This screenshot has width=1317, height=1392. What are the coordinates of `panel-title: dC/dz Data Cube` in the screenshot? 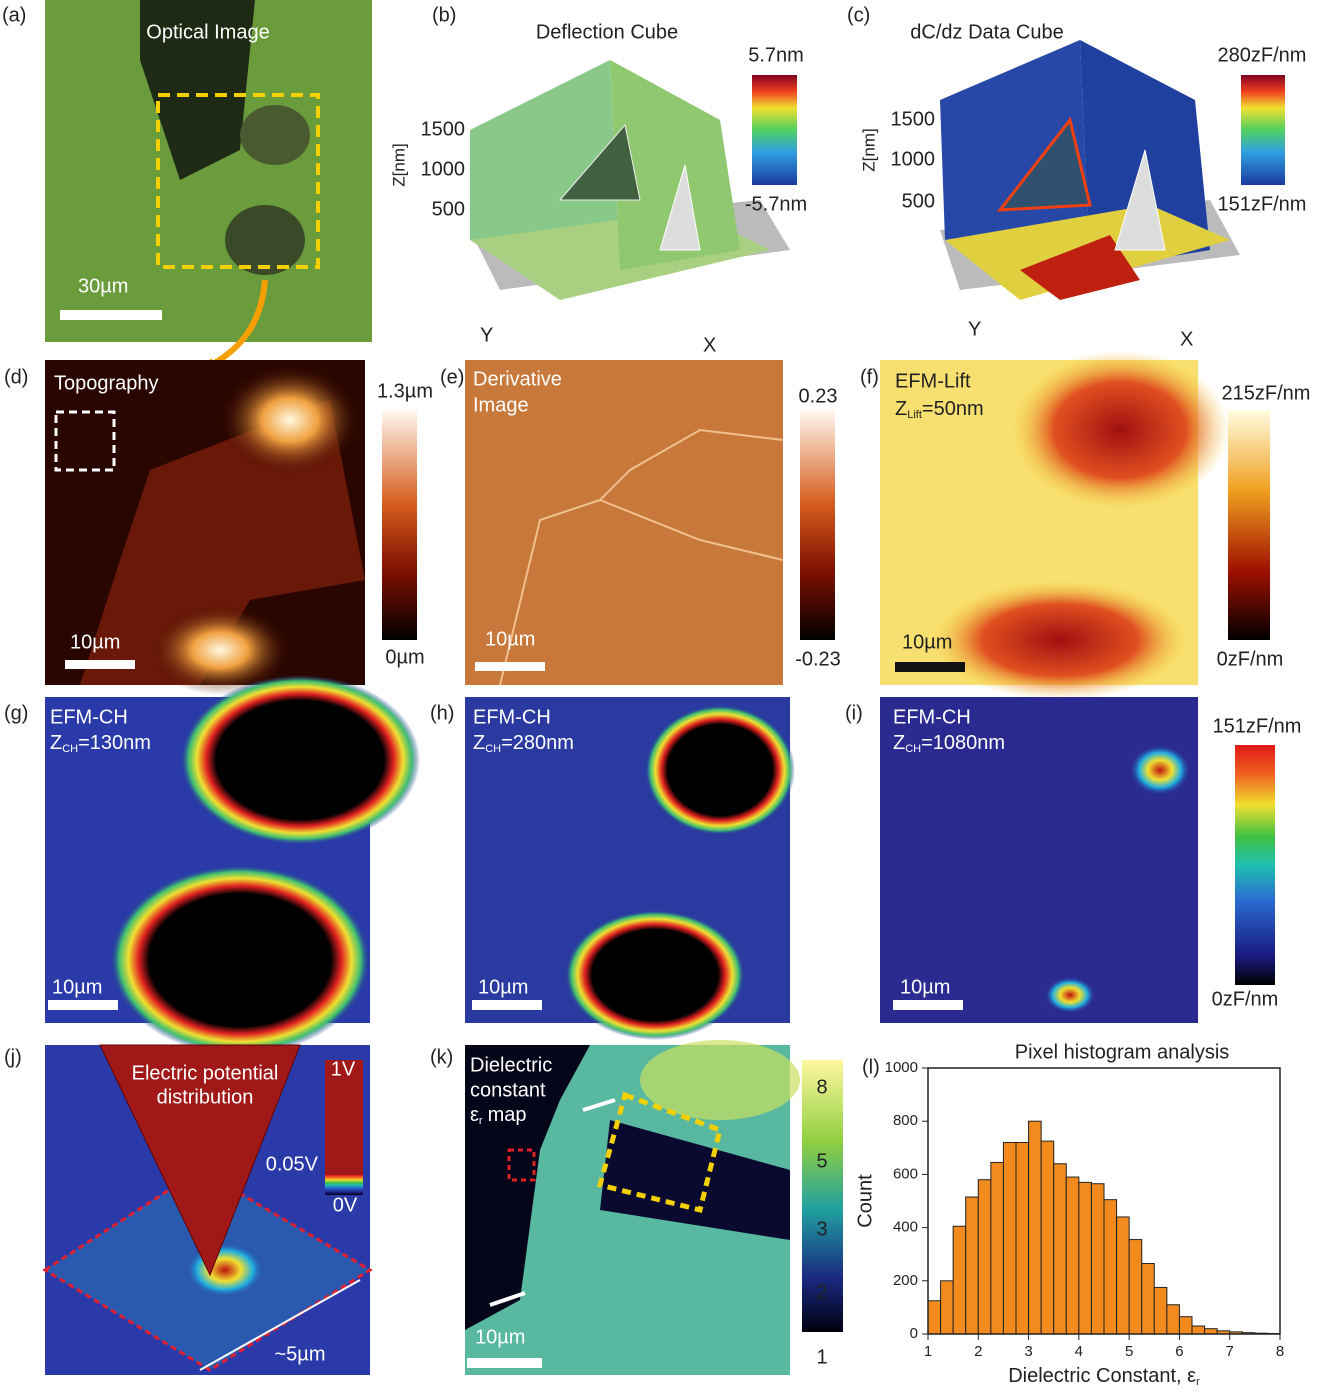 It's located at (986, 32).